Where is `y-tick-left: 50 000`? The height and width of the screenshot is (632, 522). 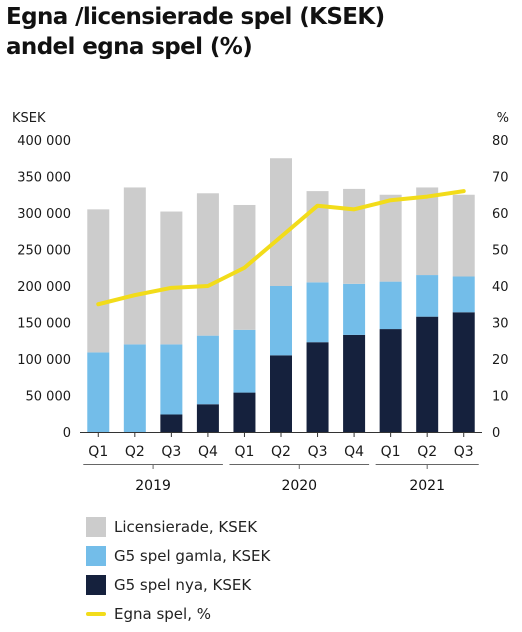
y-tick-left: 50 000 is located at coordinates (49, 397).